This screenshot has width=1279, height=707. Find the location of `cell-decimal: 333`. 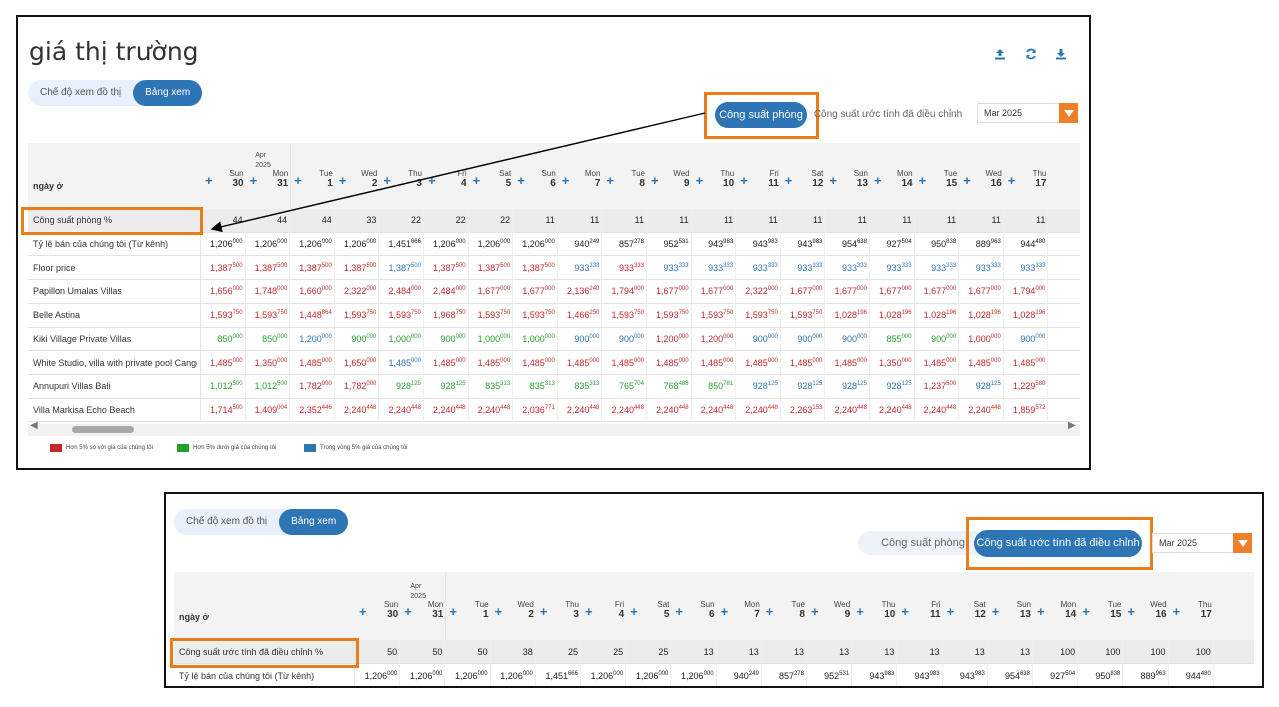

cell-decimal: 333 is located at coordinates (995, 265).